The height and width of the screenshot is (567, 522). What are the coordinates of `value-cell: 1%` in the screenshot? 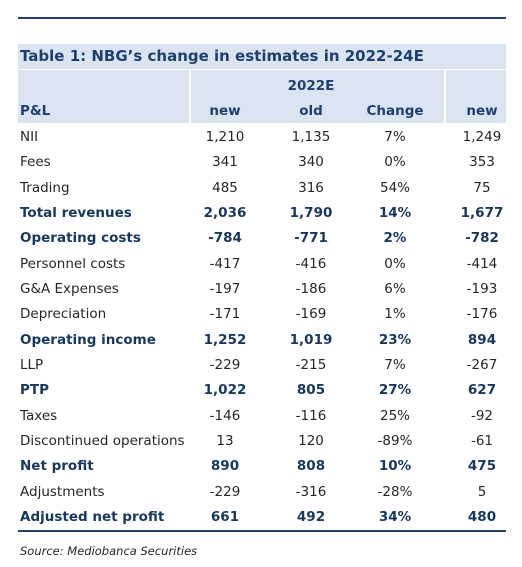 It's located at (395, 314).